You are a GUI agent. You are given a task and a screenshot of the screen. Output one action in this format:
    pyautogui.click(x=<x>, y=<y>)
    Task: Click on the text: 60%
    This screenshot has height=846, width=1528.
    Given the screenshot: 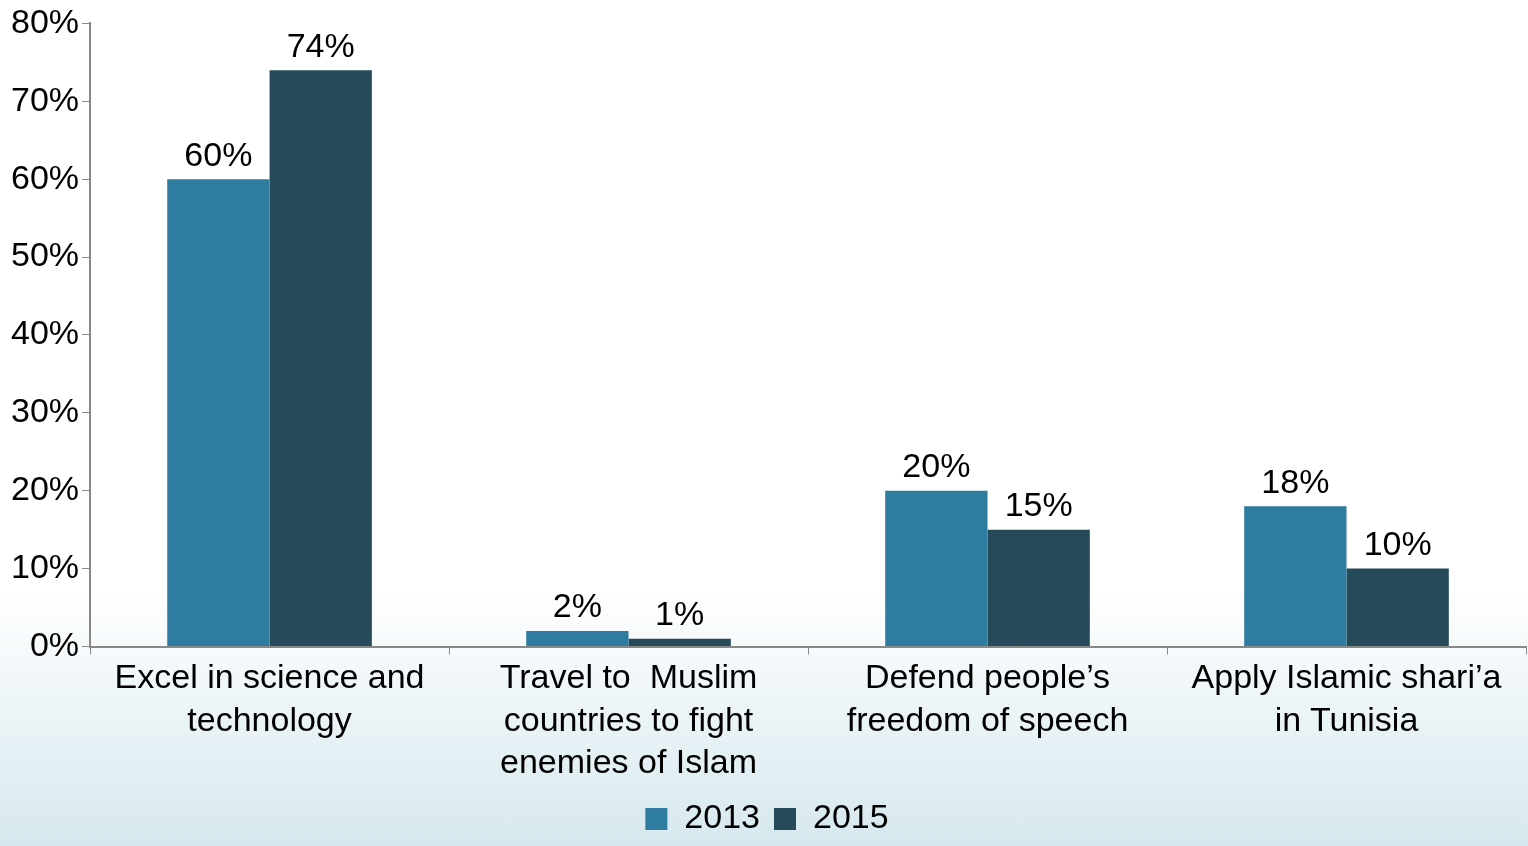 What is the action you would take?
    pyautogui.click(x=218, y=153)
    